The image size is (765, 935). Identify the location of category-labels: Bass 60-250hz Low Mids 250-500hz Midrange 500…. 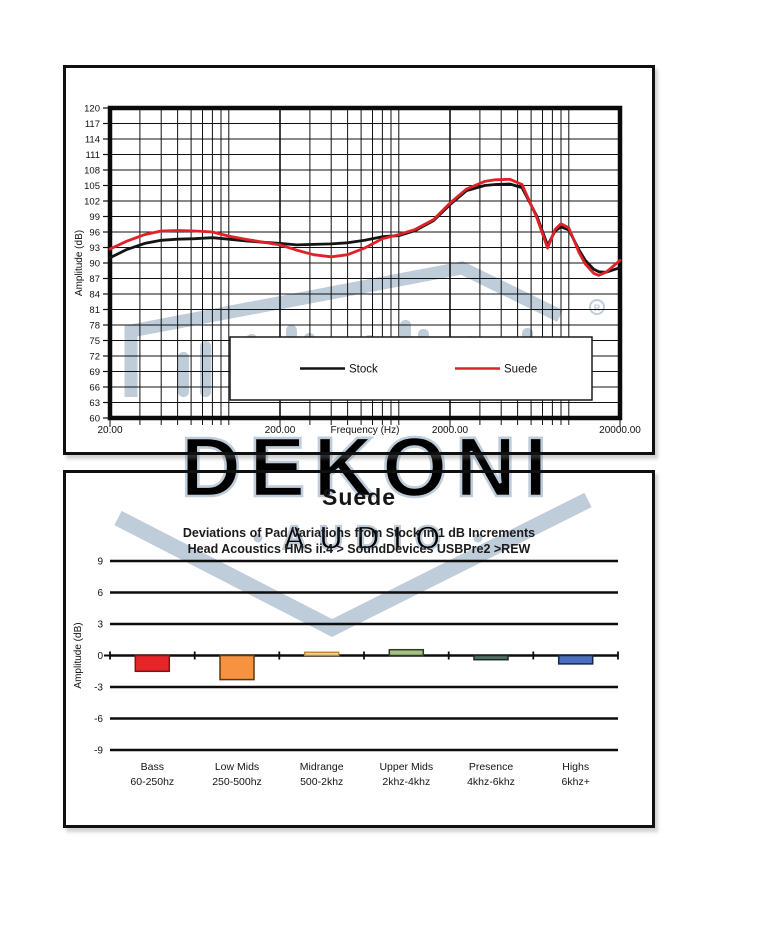
(359, 774).